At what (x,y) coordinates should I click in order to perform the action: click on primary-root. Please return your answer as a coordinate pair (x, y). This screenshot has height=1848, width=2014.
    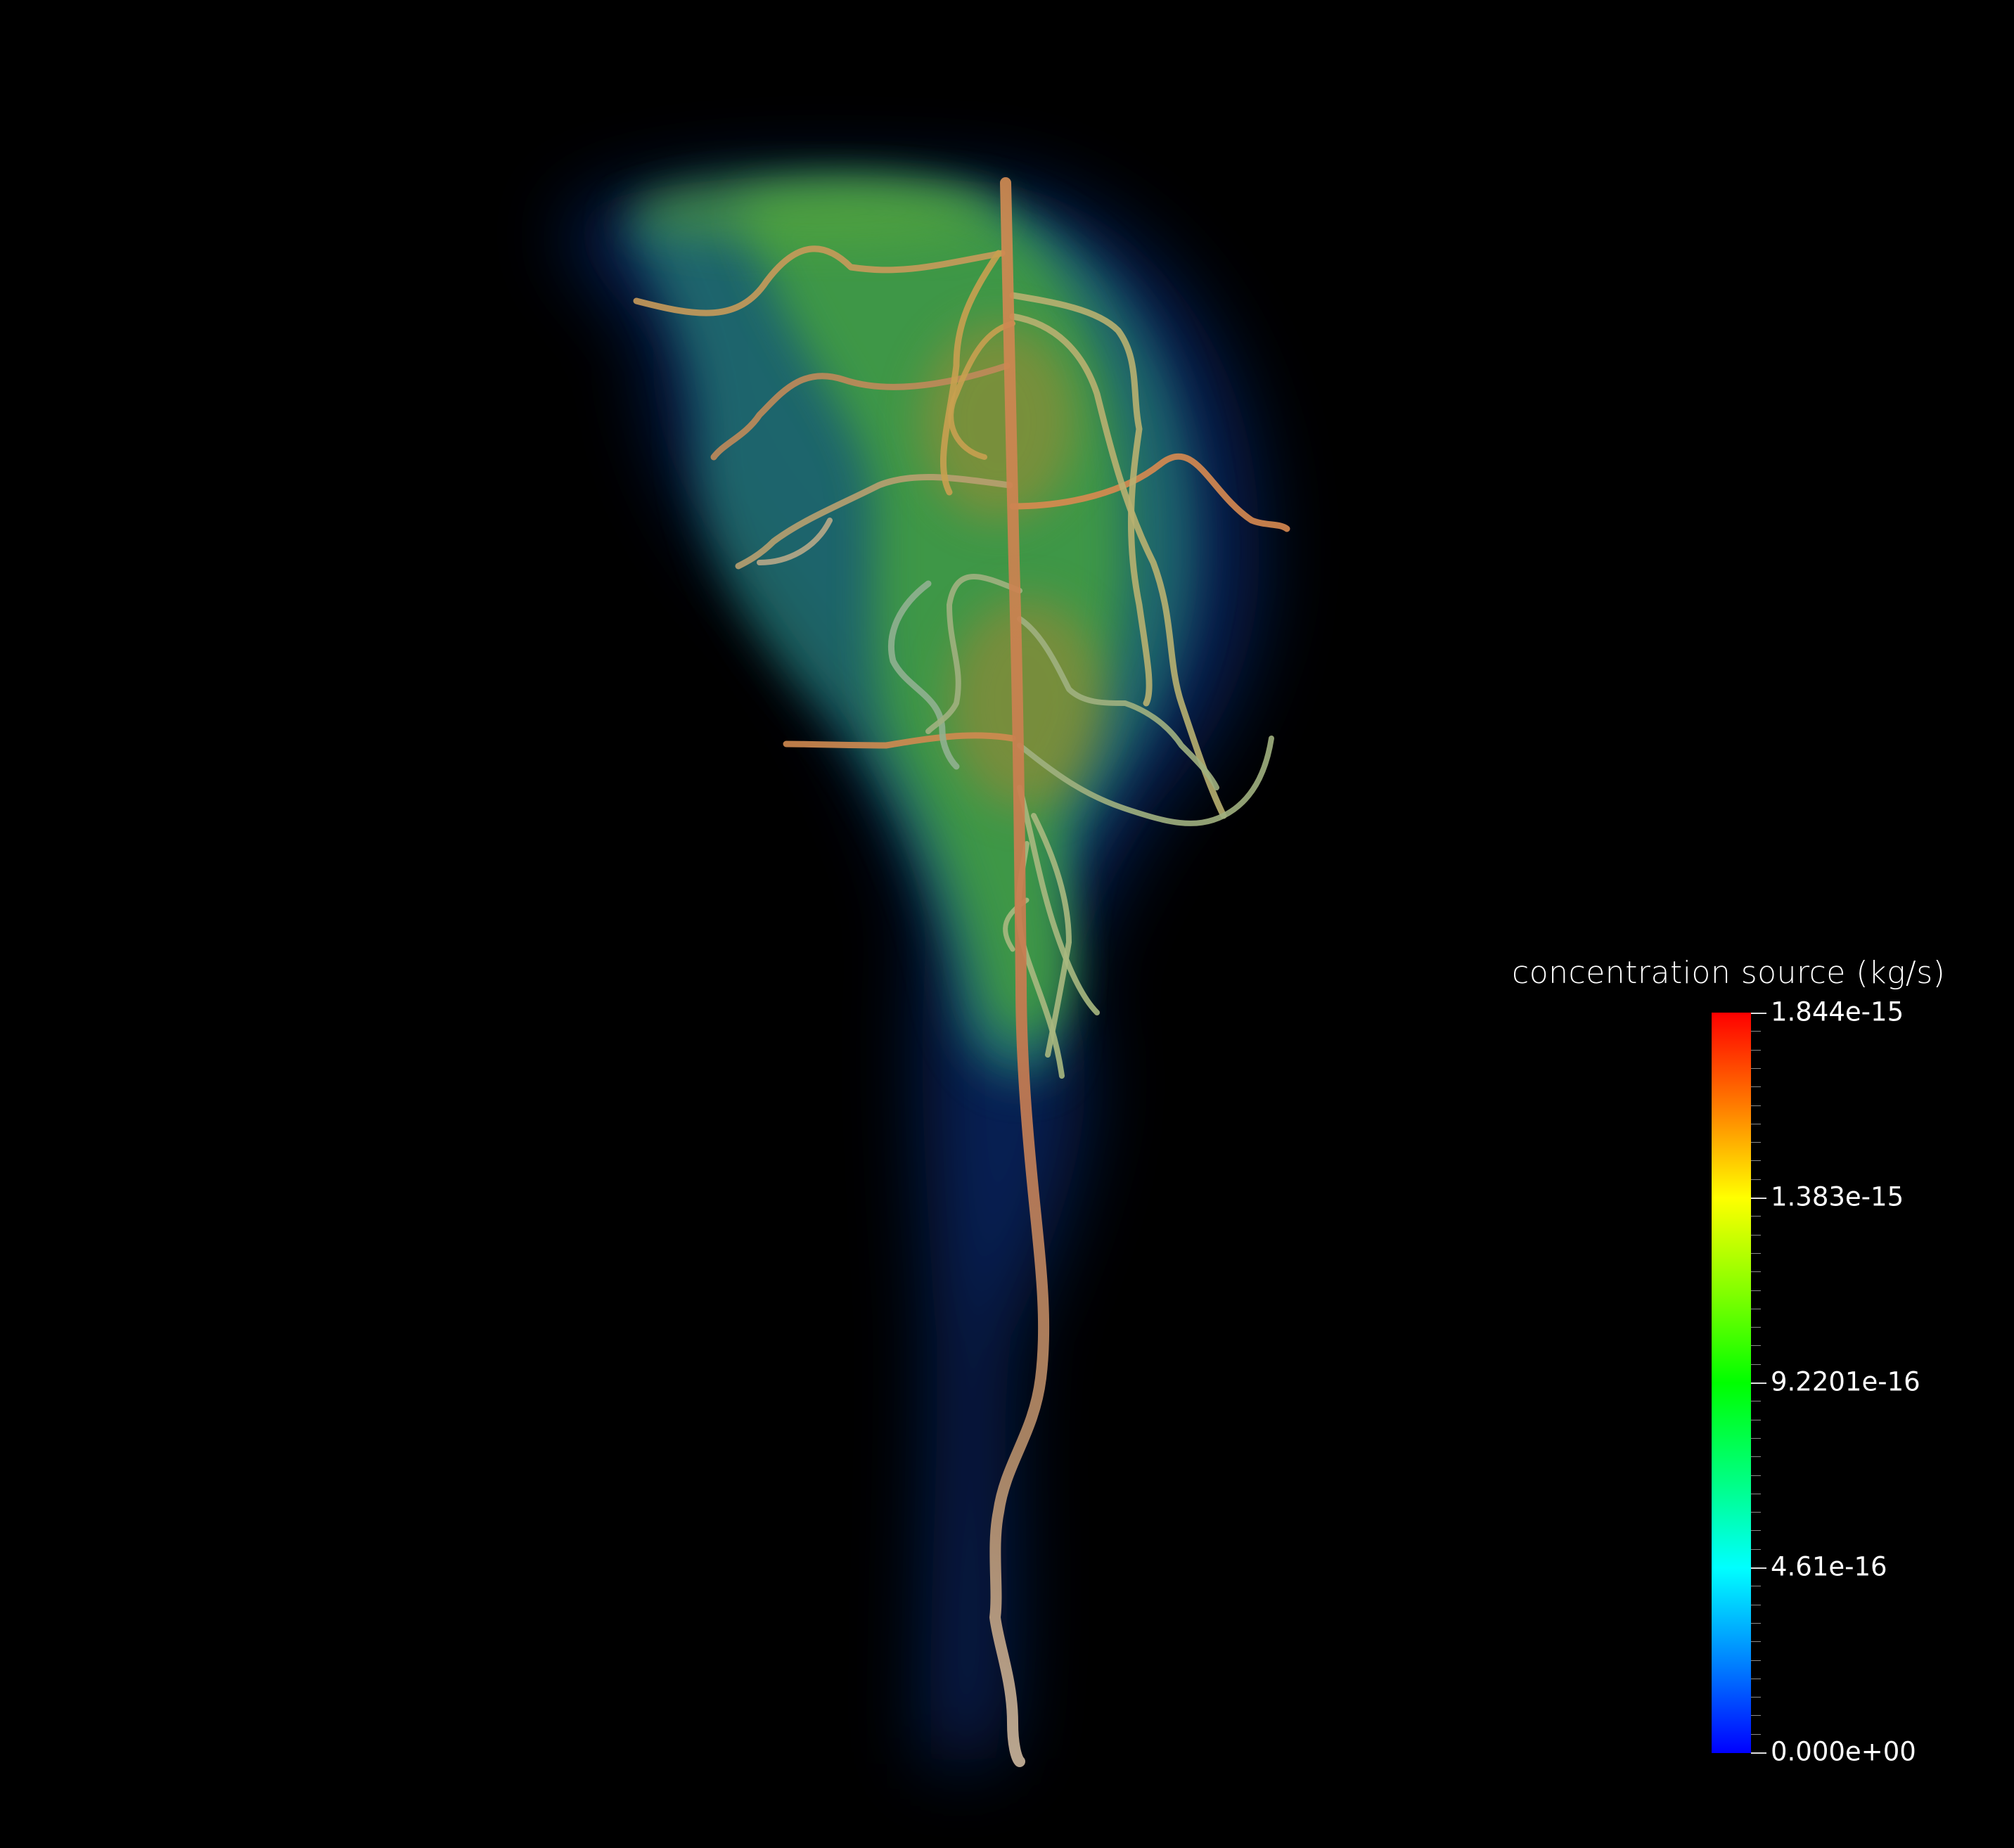
    Looking at the image, I should click on (1020, 972).